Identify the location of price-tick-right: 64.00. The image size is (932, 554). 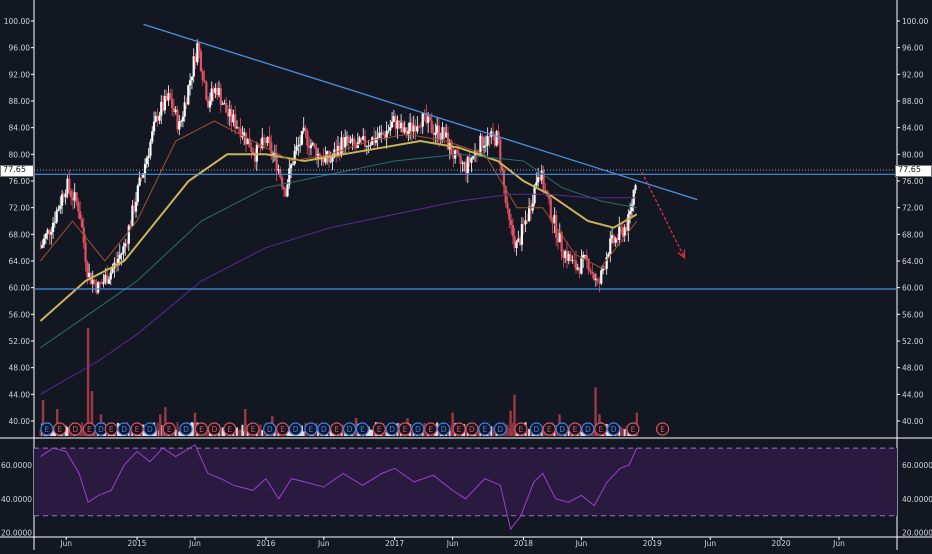
(913, 261).